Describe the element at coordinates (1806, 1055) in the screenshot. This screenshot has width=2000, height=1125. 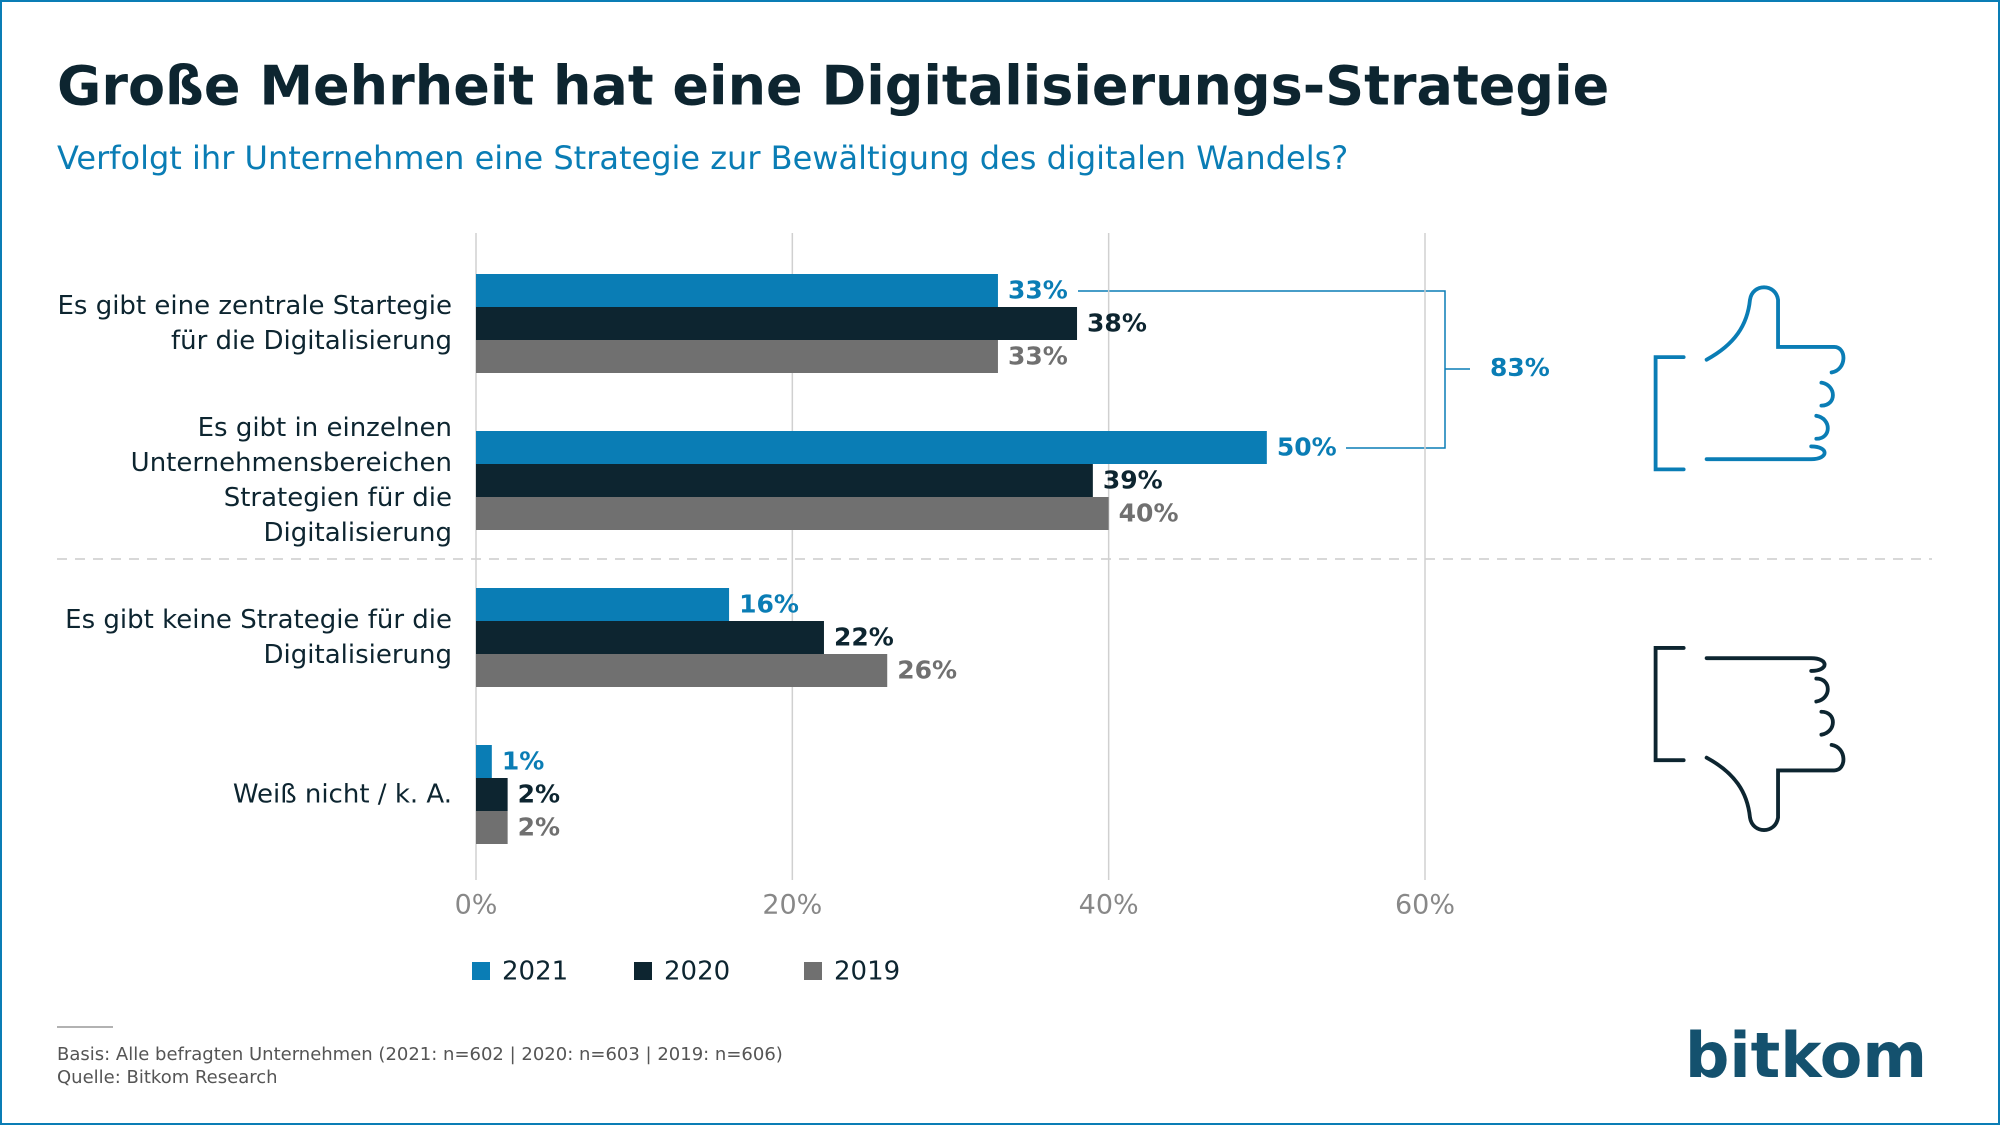
I see `logo: bitkom` at that location.